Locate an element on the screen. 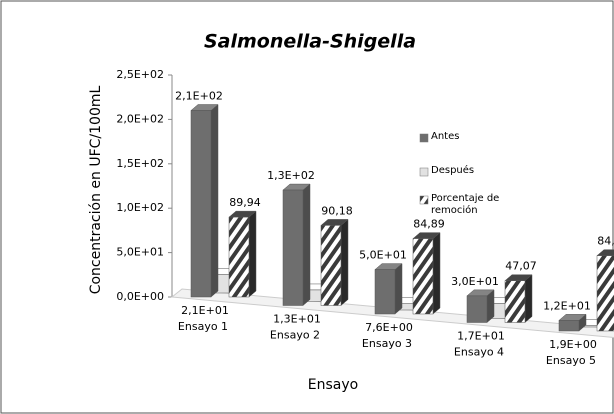 Image resolution: width=614 pixels, height=414 pixels. value-label: 2,1E+02 is located at coordinates (199, 96).